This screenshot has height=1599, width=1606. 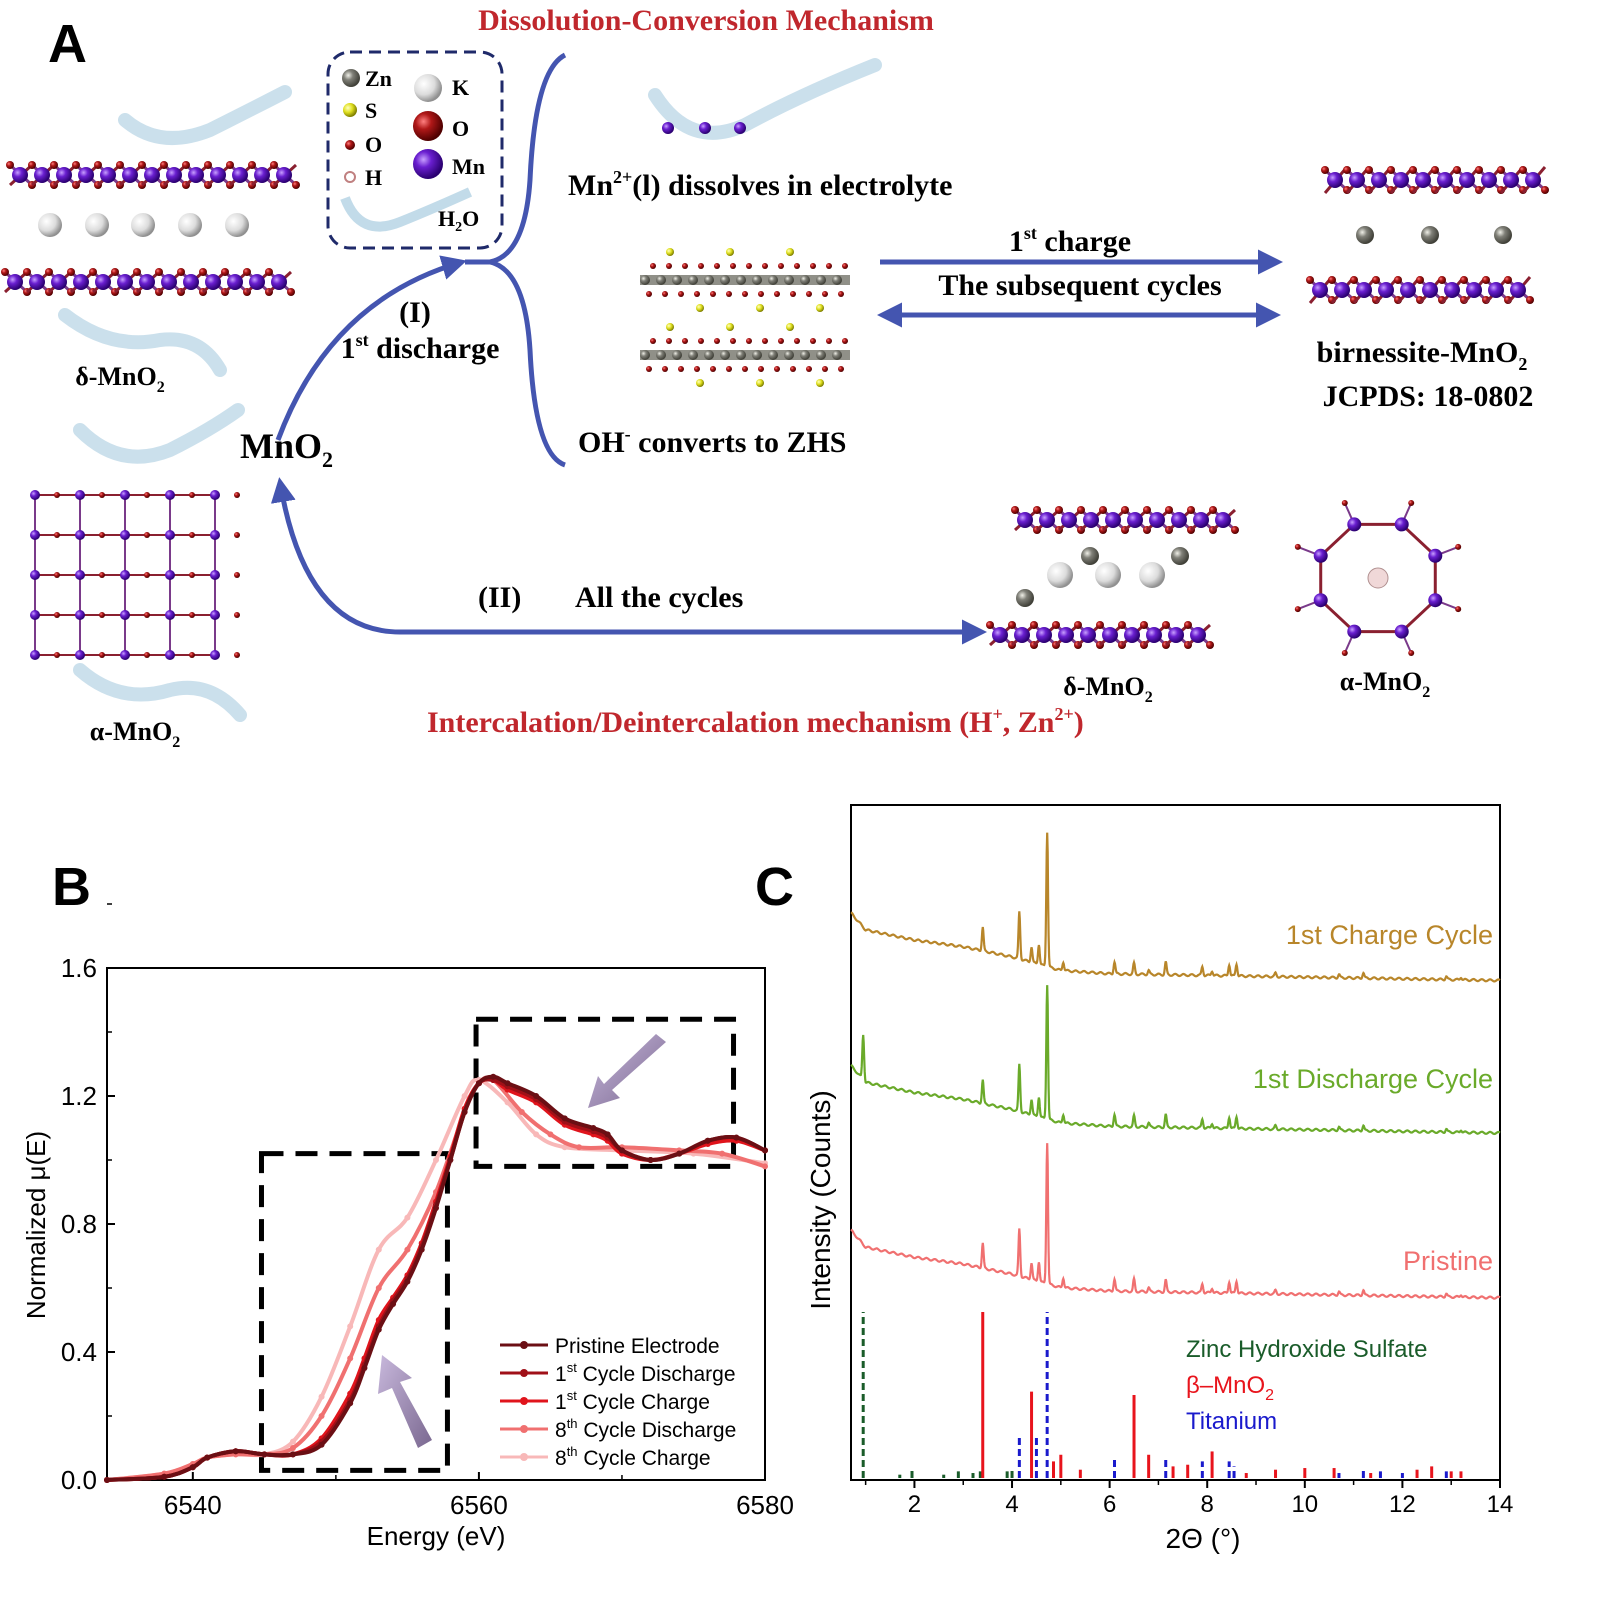 What do you see at coordinates (659, 597) in the screenshot?
I see `all-cycles-label: All the cycles` at bounding box center [659, 597].